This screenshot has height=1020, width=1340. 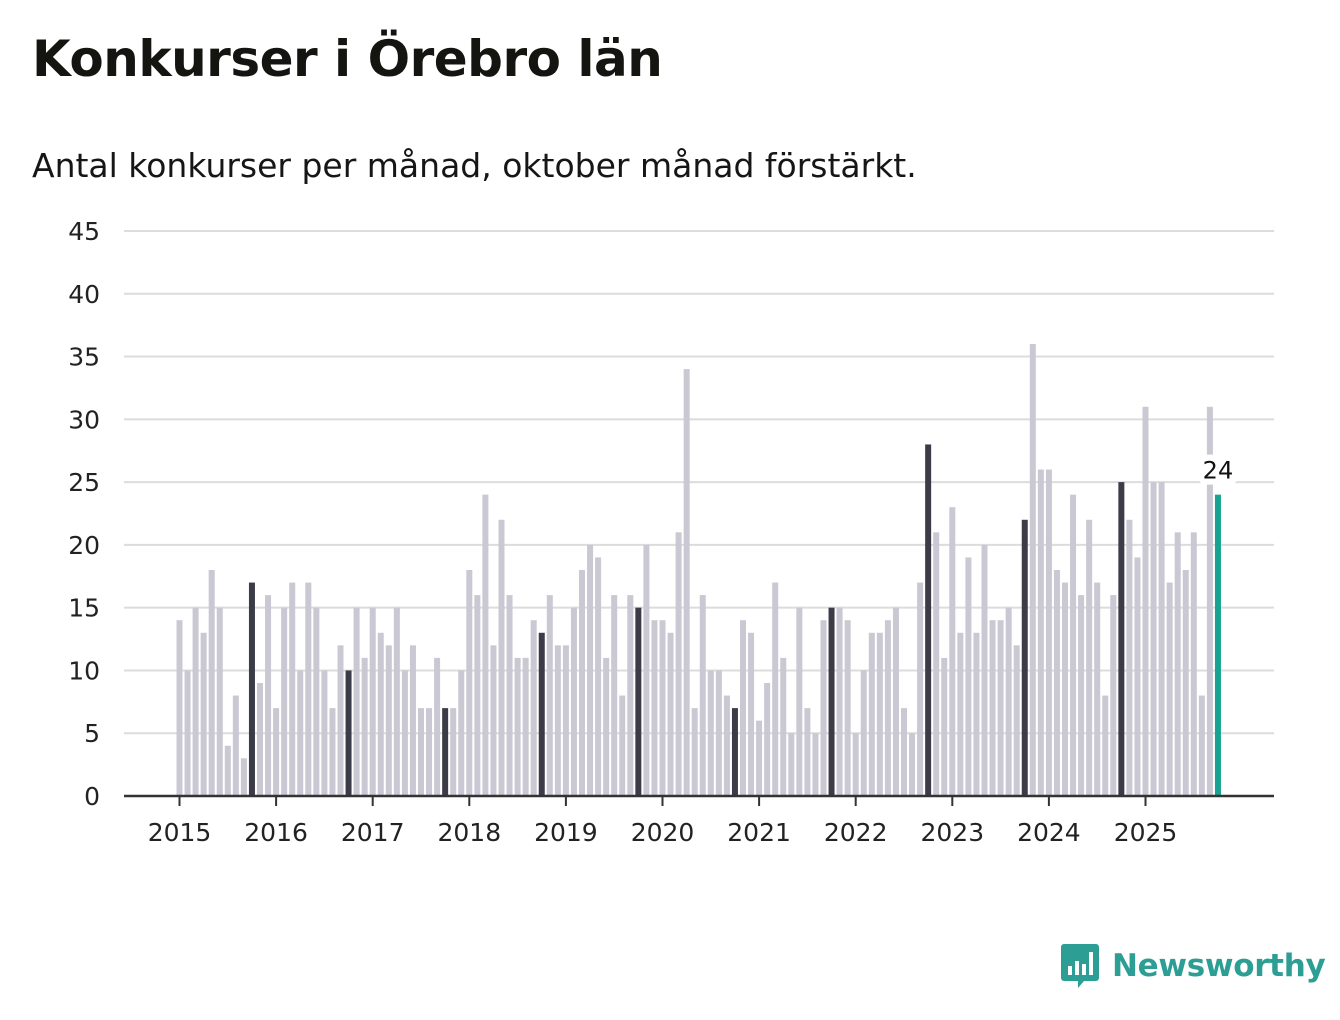 I want to click on x-tick-label: 2017, so click(x=373, y=832).